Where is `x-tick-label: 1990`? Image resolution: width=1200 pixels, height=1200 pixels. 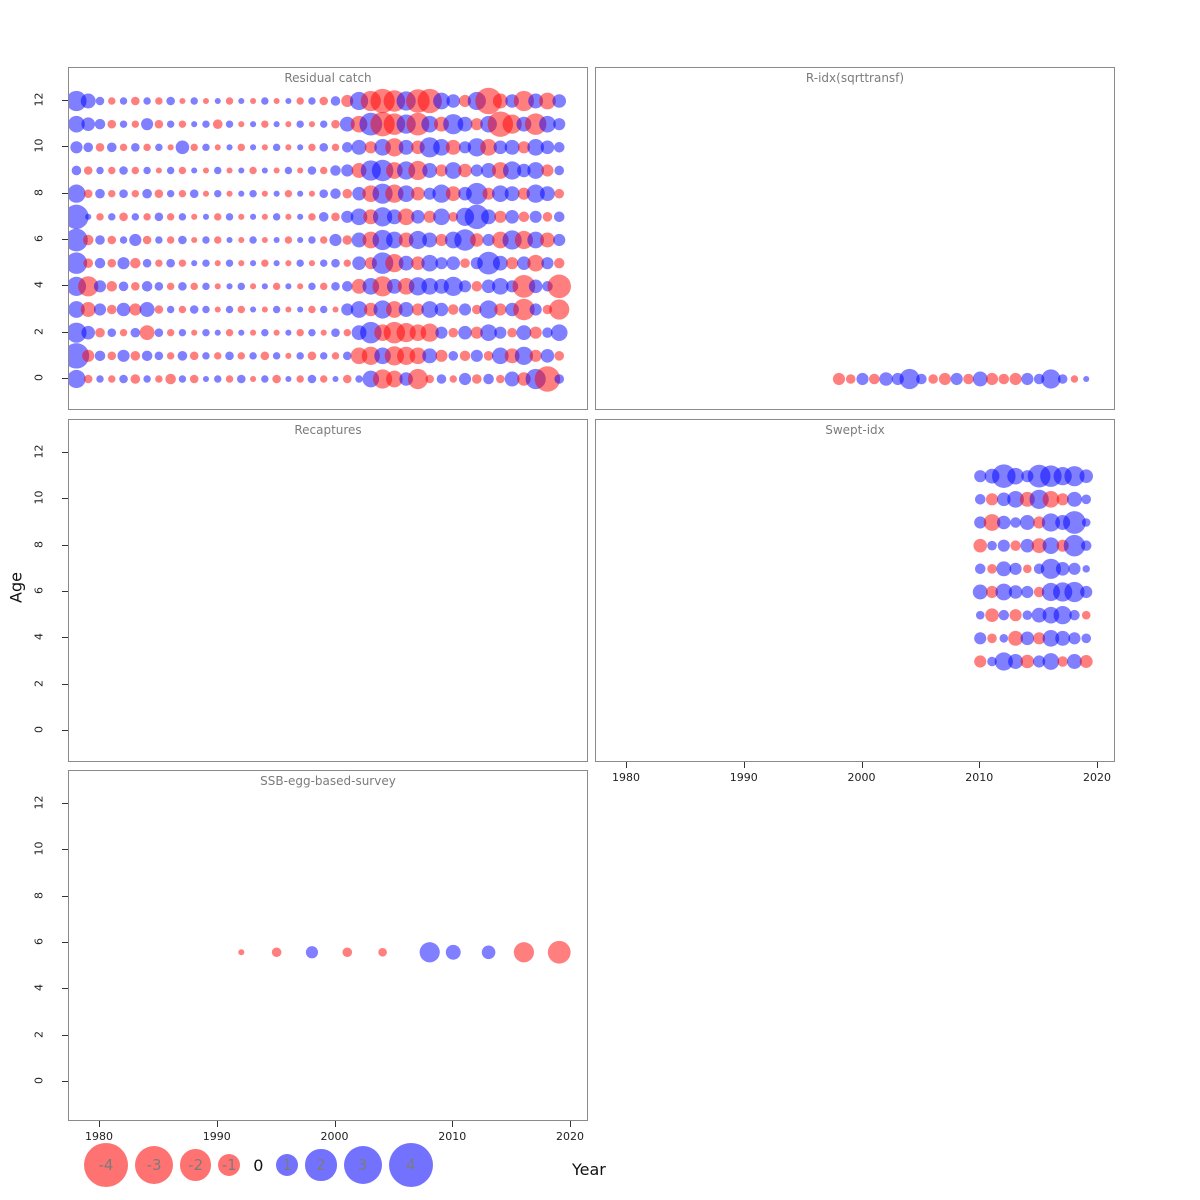
x-tick-label: 1990 is located at coordinates (743, 777).